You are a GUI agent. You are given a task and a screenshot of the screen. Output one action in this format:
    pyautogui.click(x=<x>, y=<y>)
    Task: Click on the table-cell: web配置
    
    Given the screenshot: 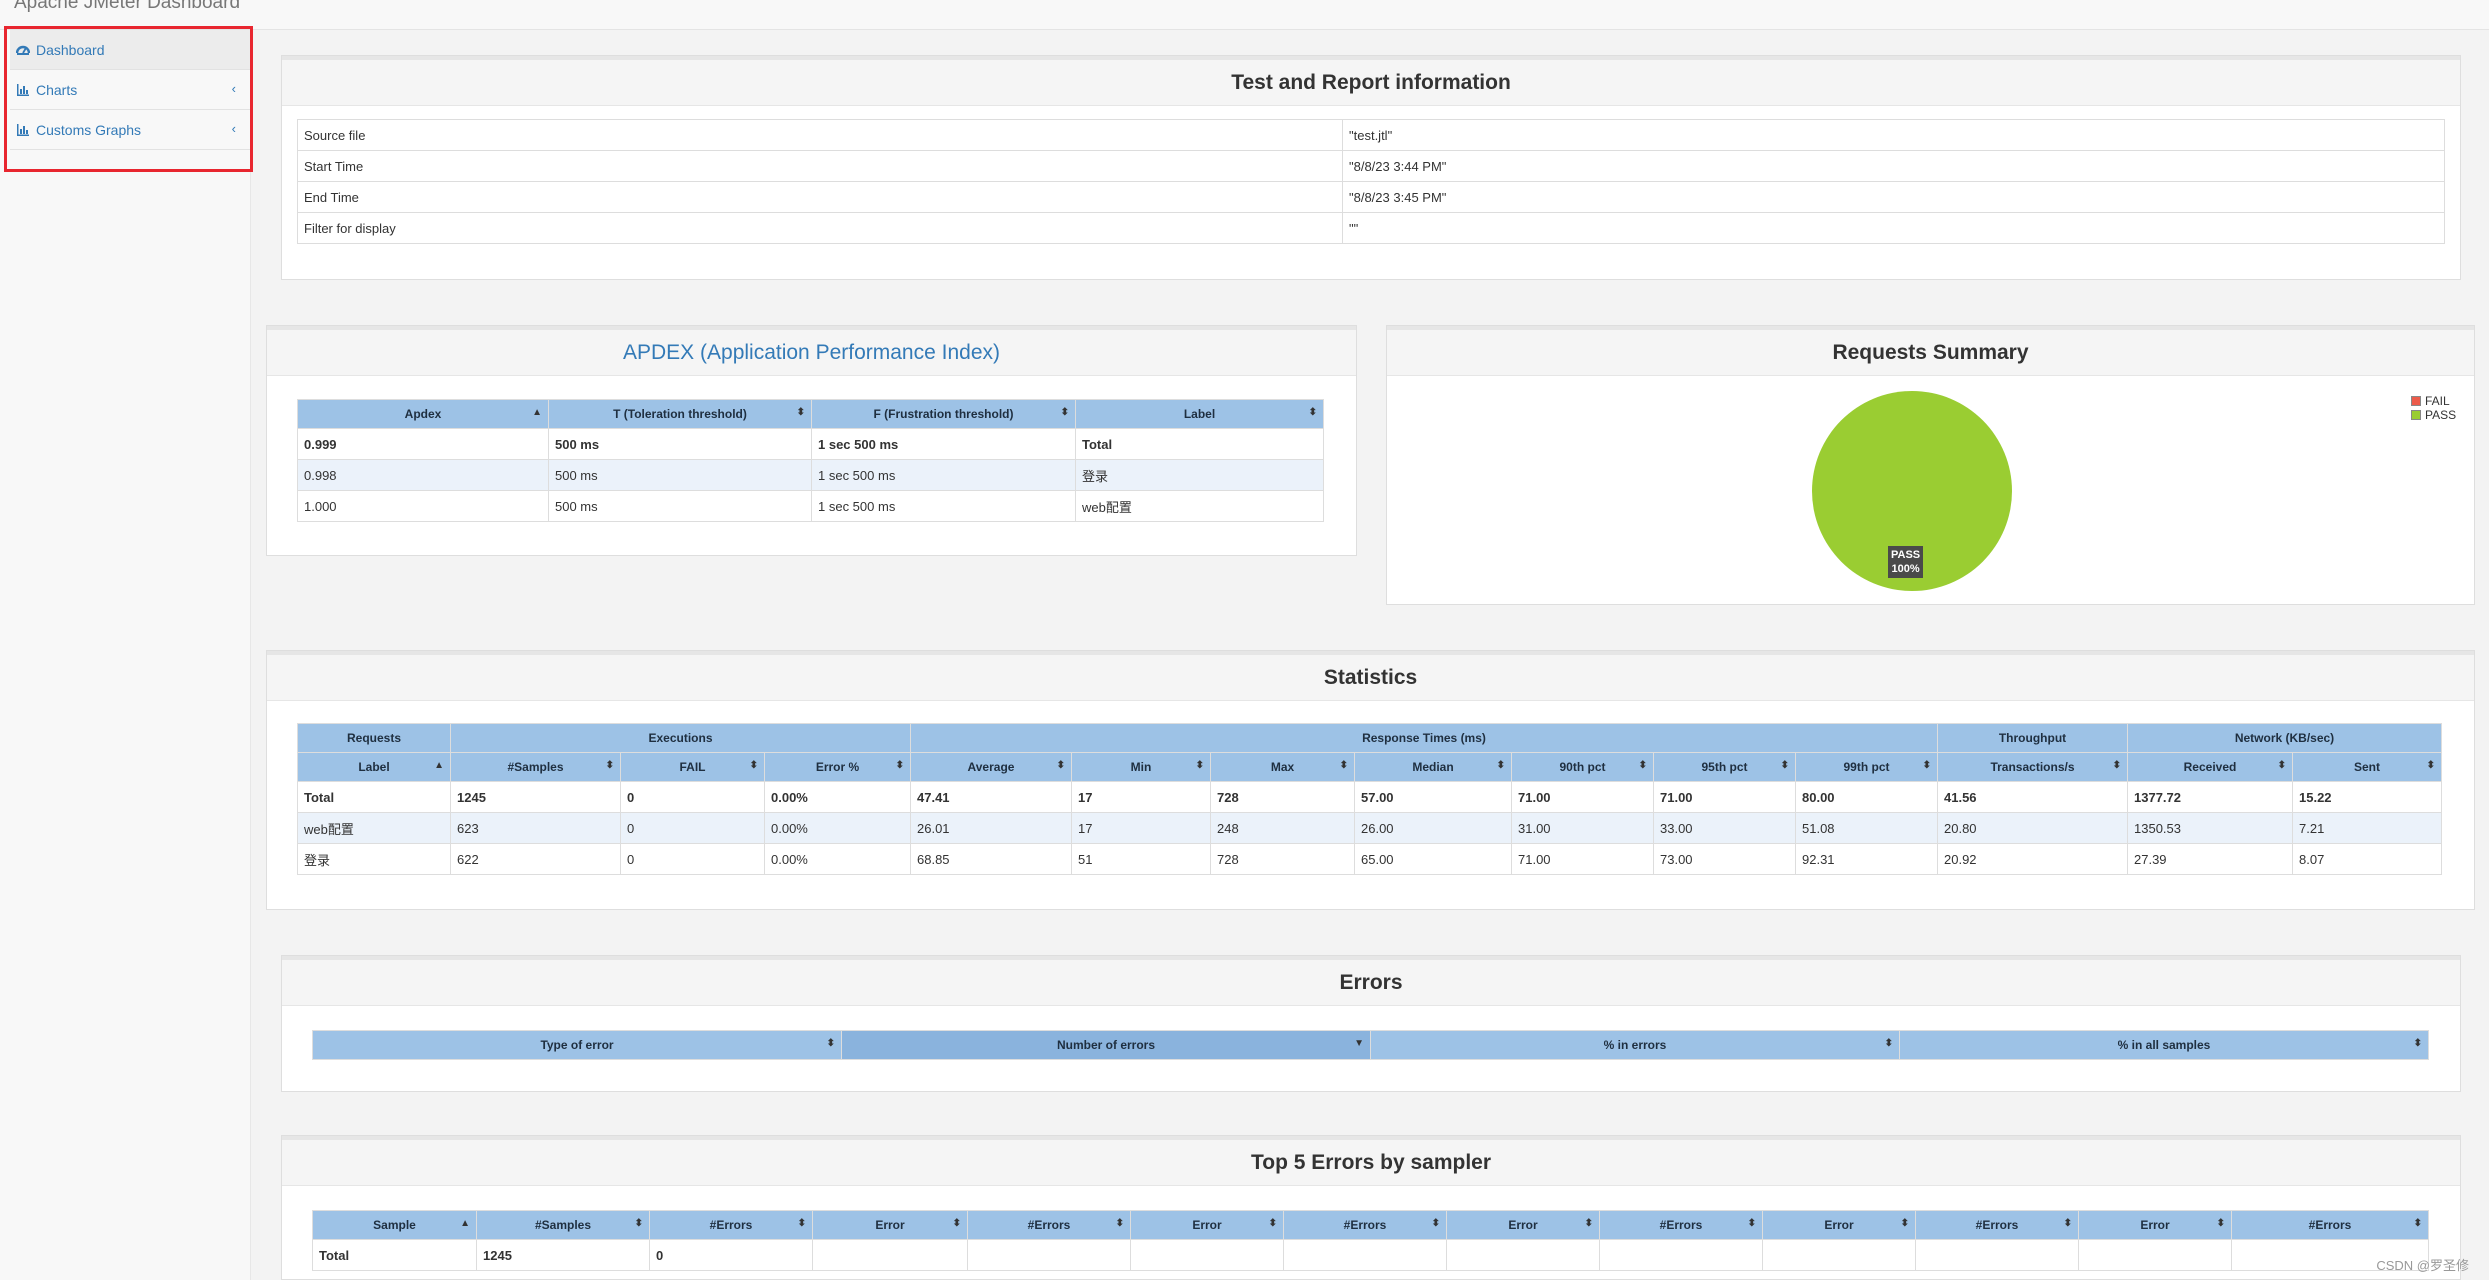 What is the action you would take?
    pyautogui.click(x=374, y=828)
    